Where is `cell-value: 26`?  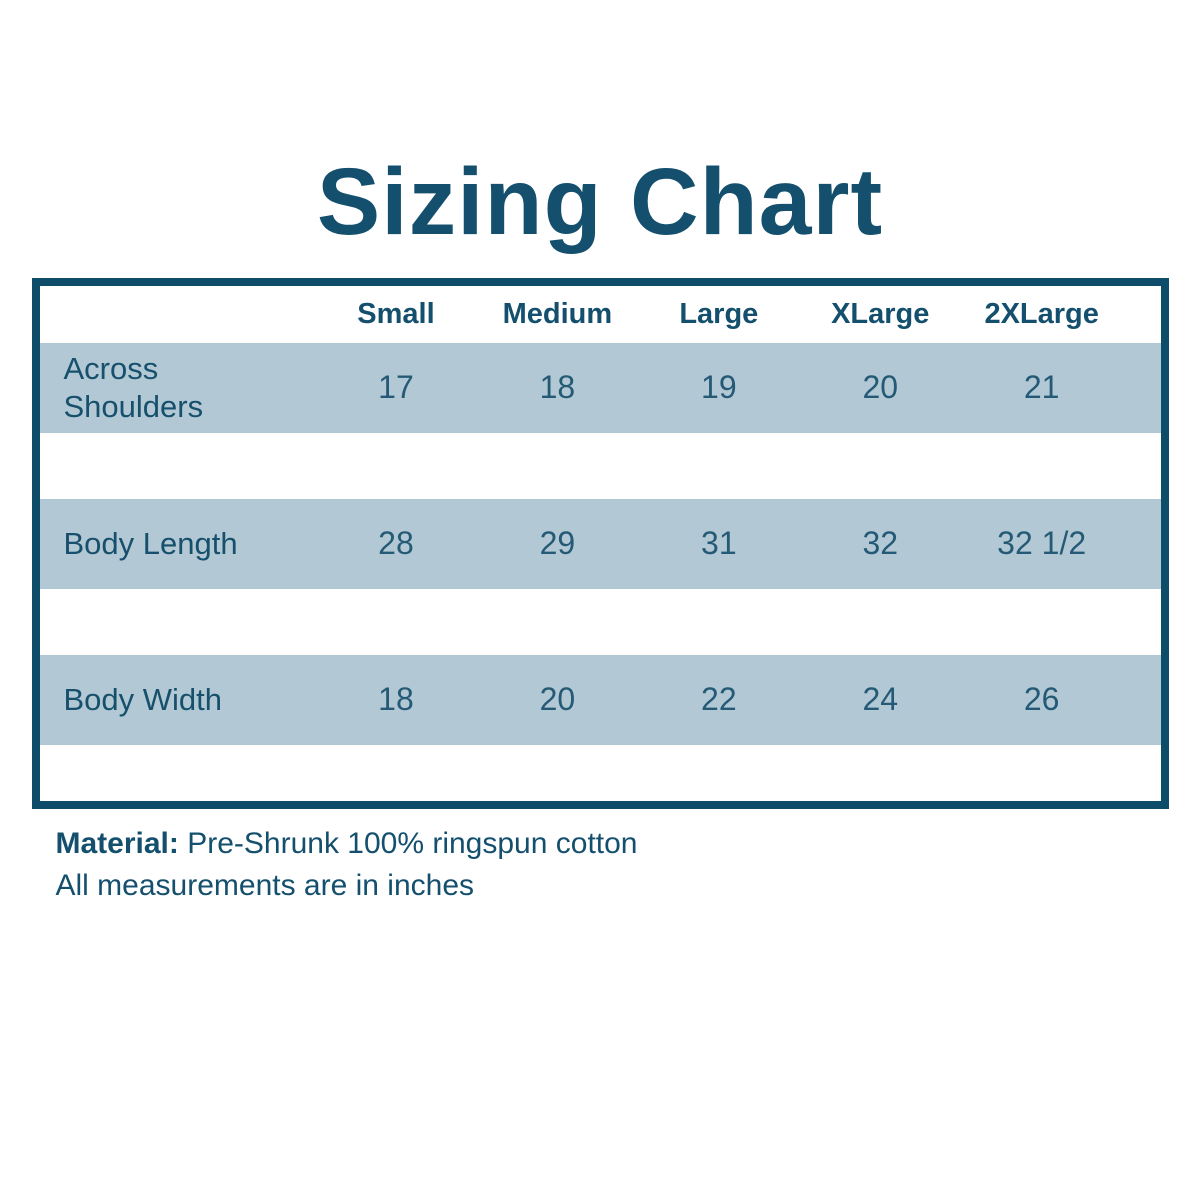
cell-value: 26 is located at coordinates (1041, 699).